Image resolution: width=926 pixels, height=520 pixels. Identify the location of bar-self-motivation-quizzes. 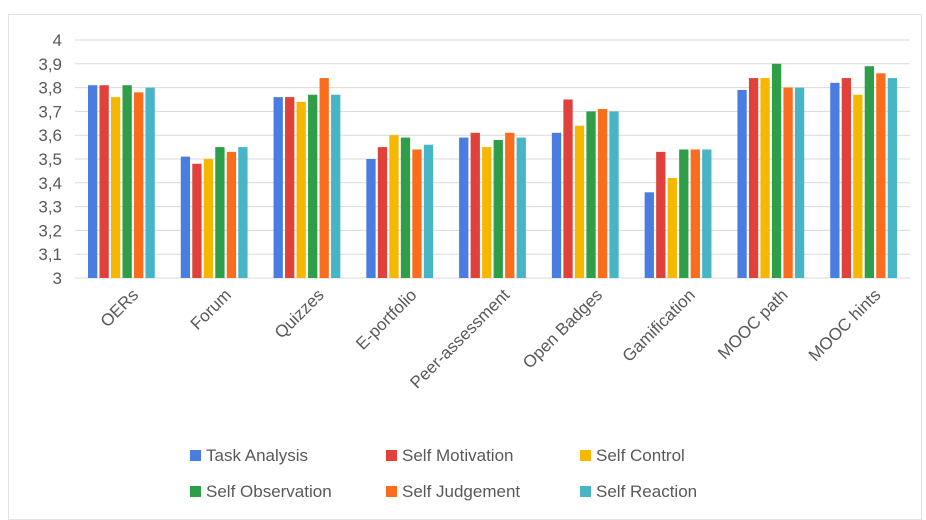
(290, 188).